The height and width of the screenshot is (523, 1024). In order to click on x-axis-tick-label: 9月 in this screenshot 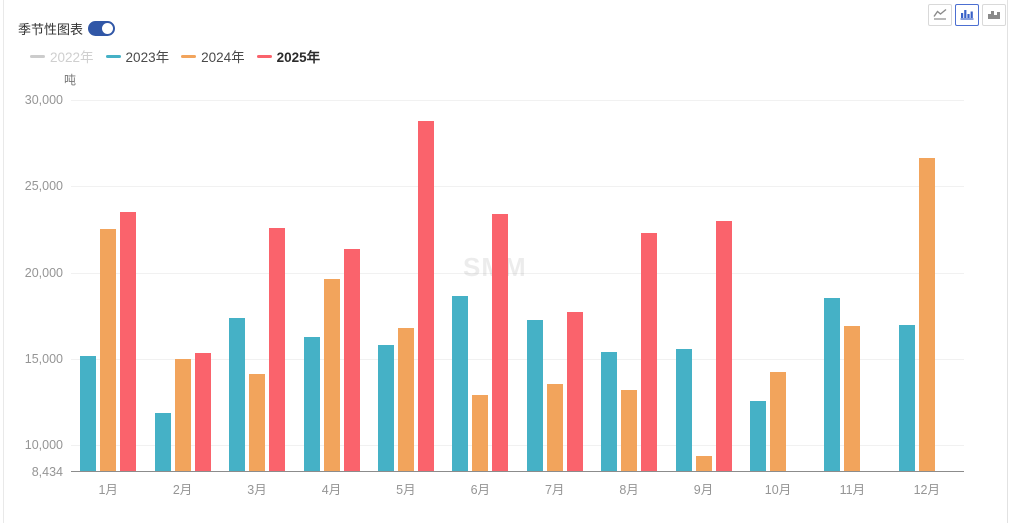, I will do `click(703, 490)`.